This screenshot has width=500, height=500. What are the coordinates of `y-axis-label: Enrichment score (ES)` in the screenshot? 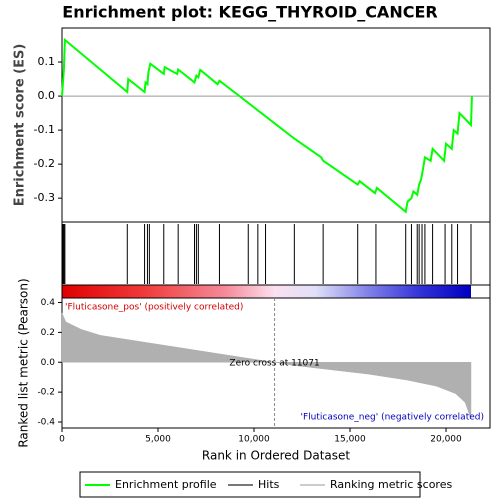 It's located at (20, 125).